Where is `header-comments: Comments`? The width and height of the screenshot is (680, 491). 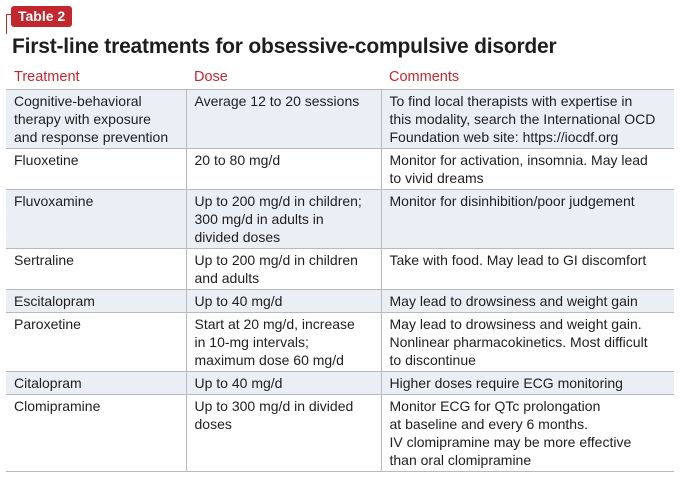
header-comments: Comments is located at coordinates (527, 77).